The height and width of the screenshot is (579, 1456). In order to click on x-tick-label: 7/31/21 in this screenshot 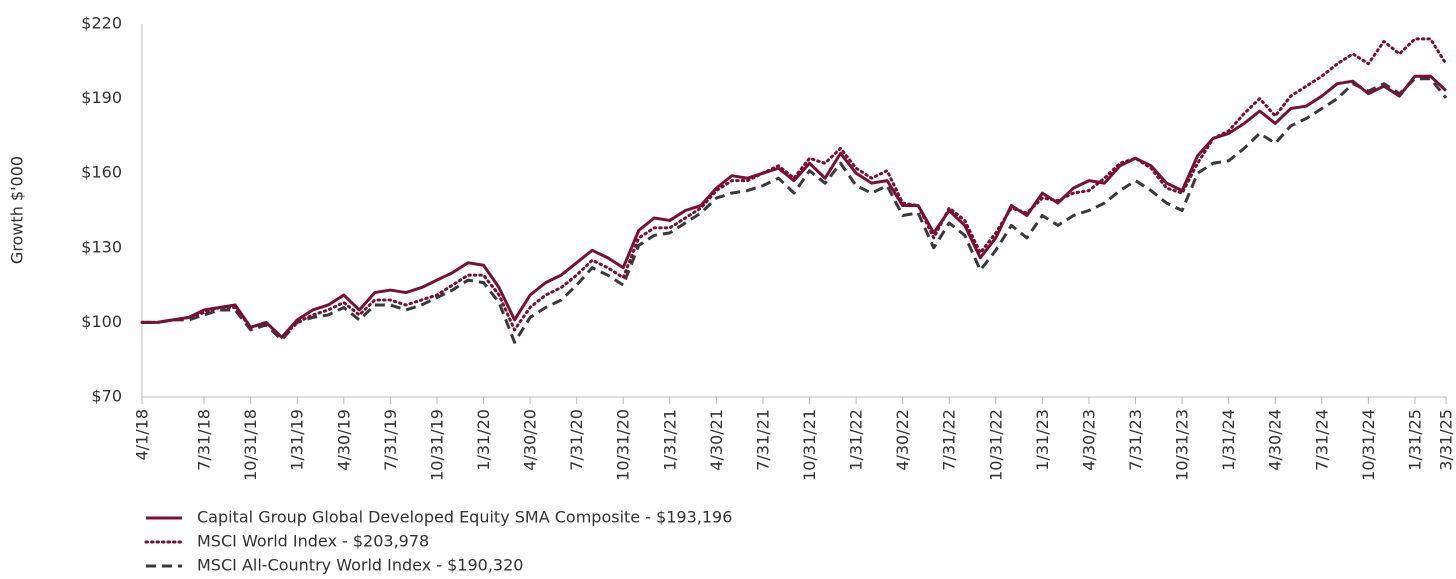, I will do `click(762, 440)`.